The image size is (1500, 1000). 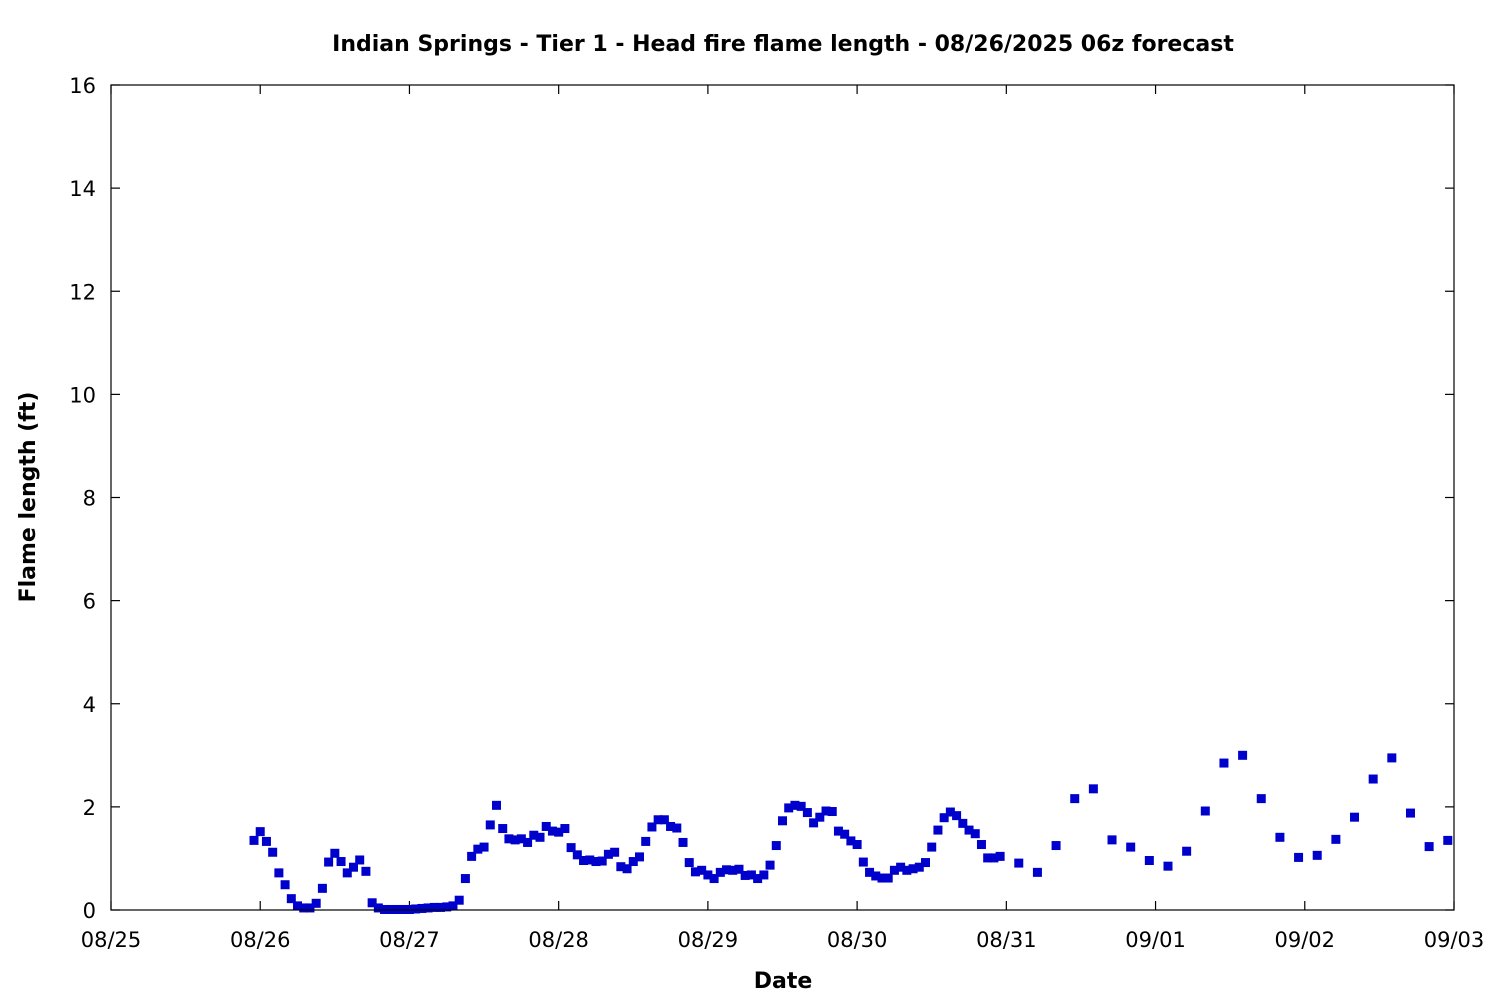 I want to click on x-tick-label: 08/25, so click(x=111, y=940).